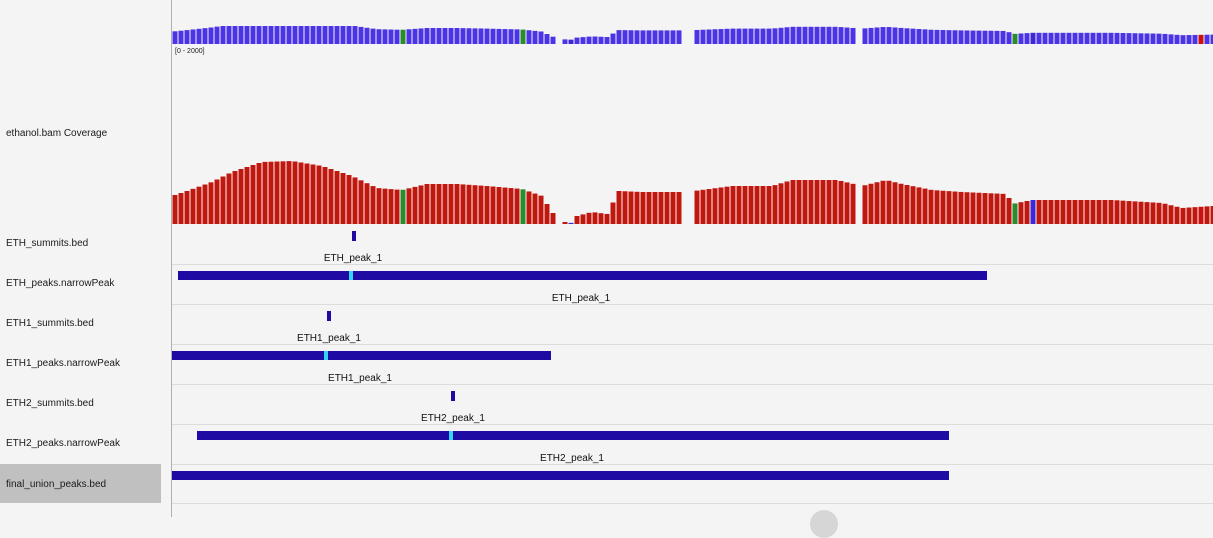  Describe the element at coordinates (582, 275) in the screenshot. I see `eth-peak-feature` at that location.